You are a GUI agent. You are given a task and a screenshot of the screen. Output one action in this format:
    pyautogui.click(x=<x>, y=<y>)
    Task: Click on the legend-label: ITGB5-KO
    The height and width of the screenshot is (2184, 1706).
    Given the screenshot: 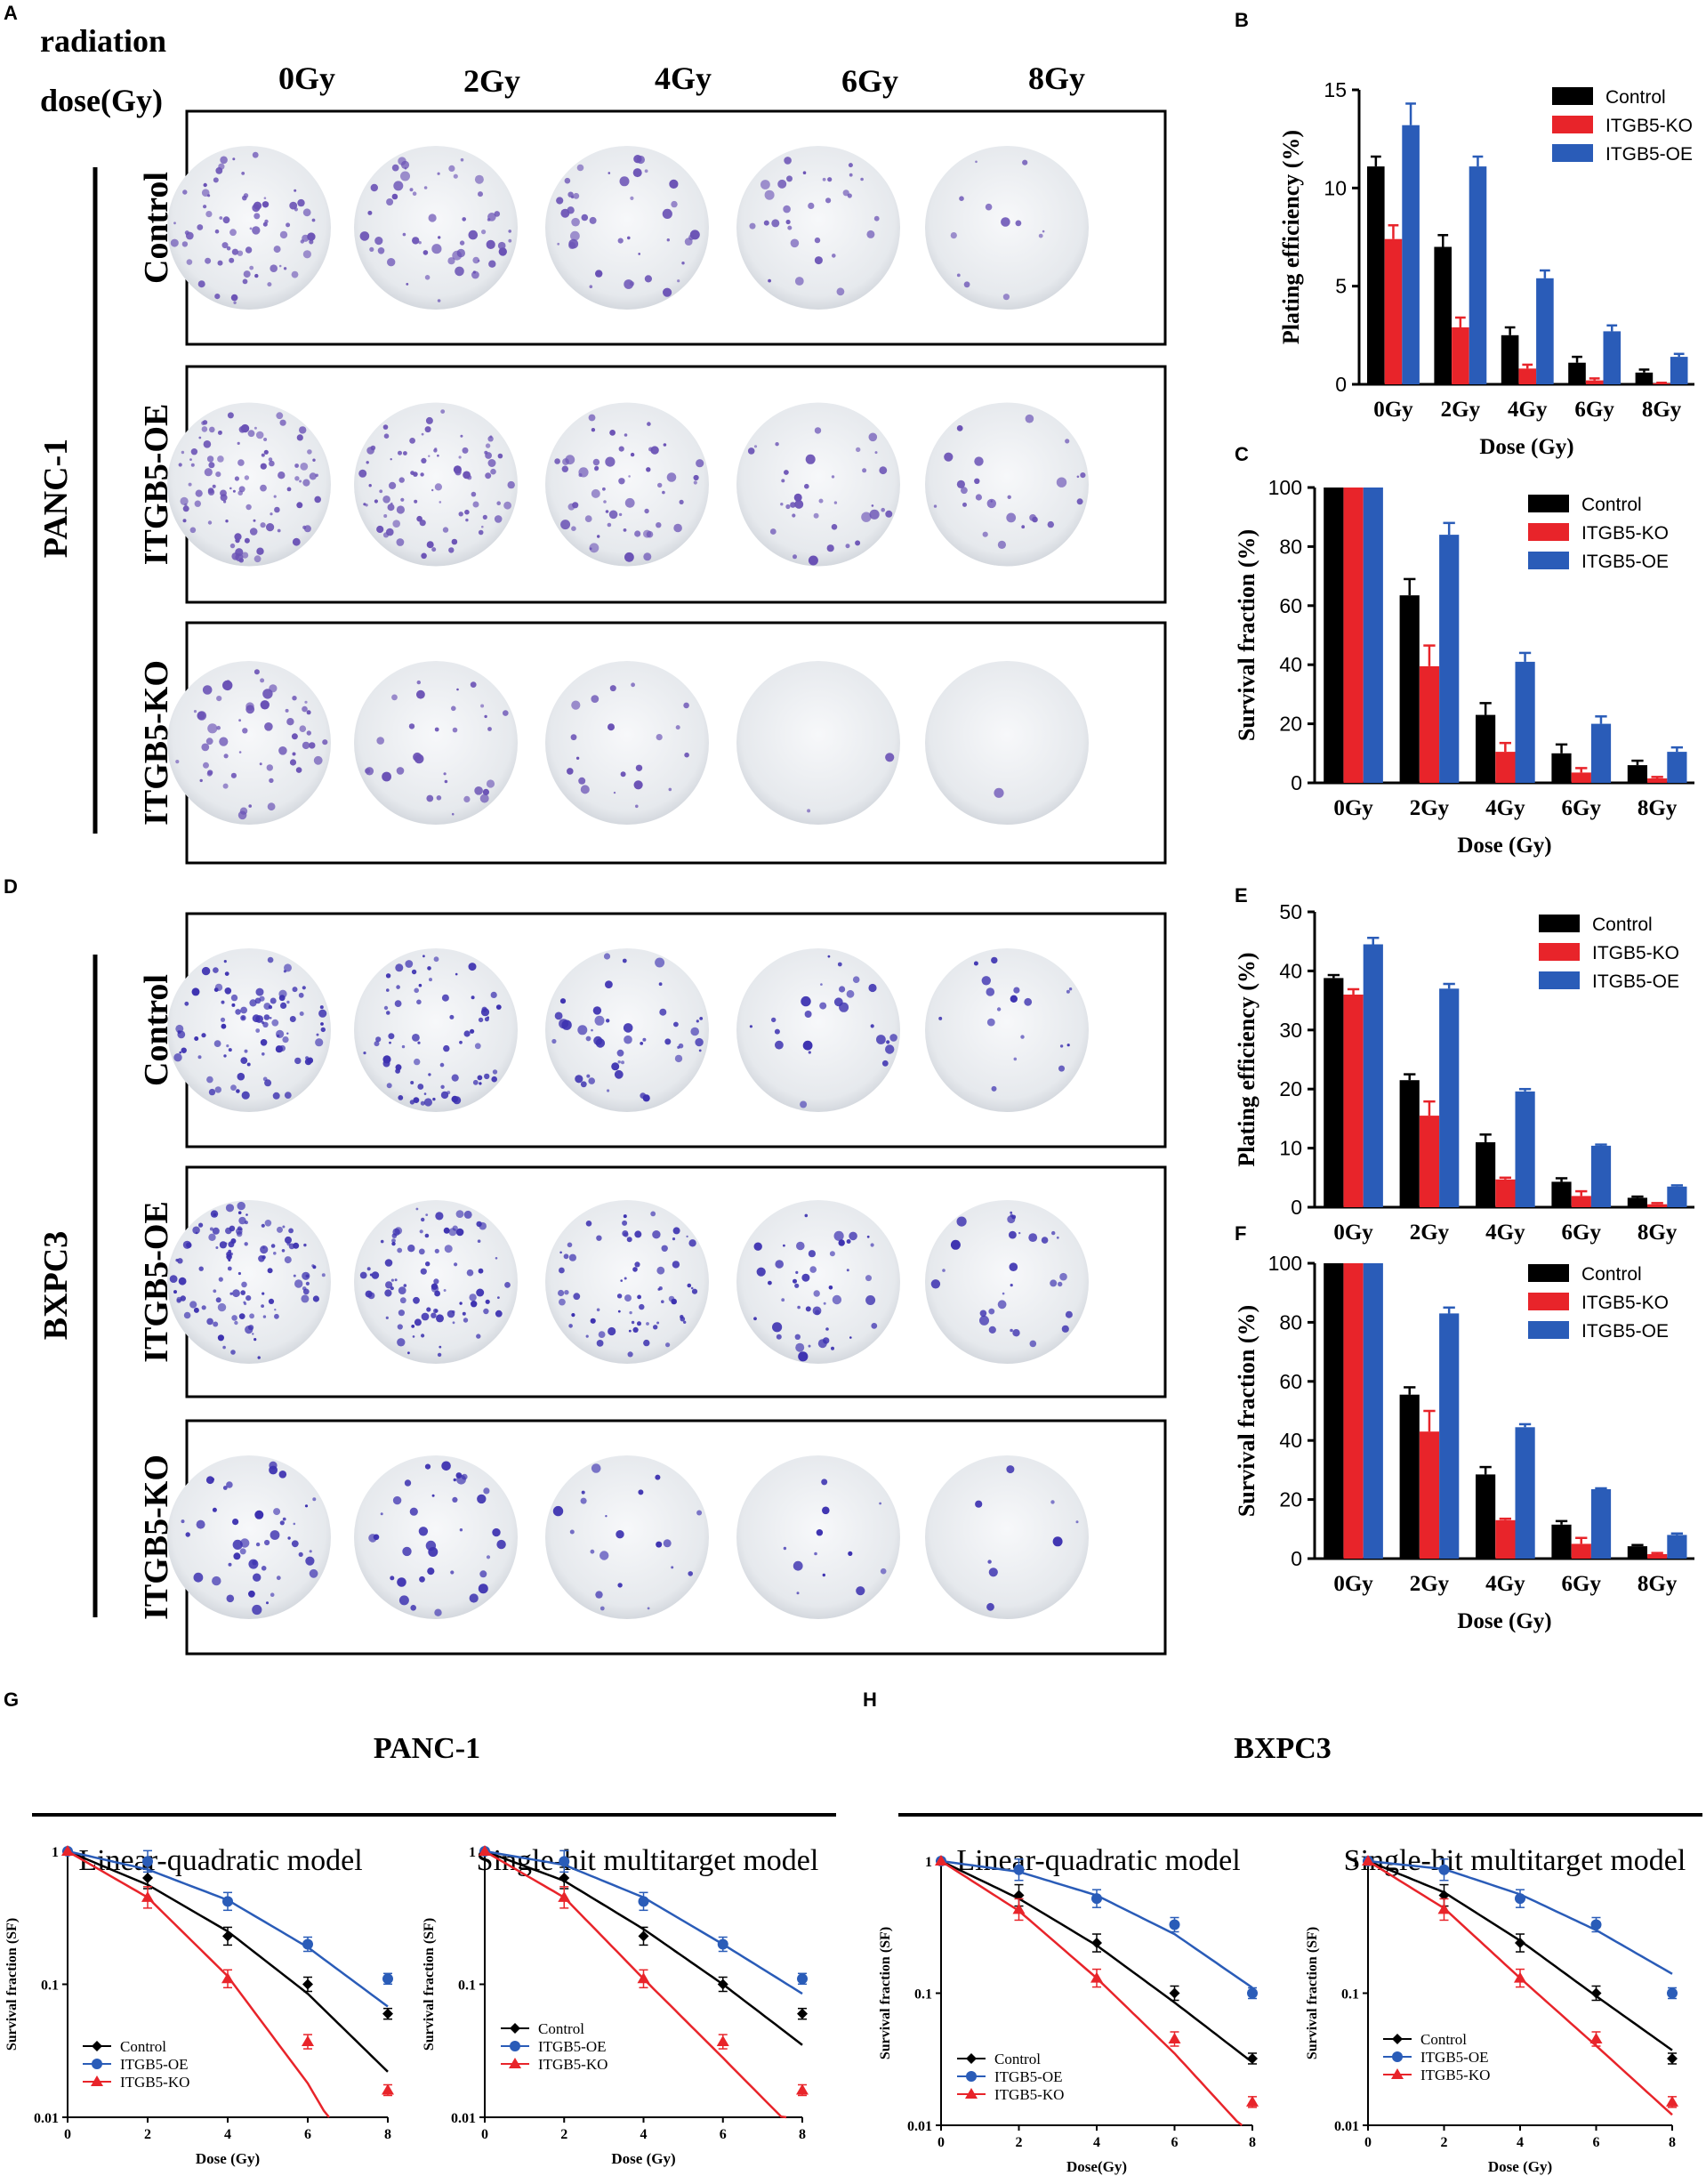 What is the action you would take?
    pyautogui.click(x=1455, y=2075)
    